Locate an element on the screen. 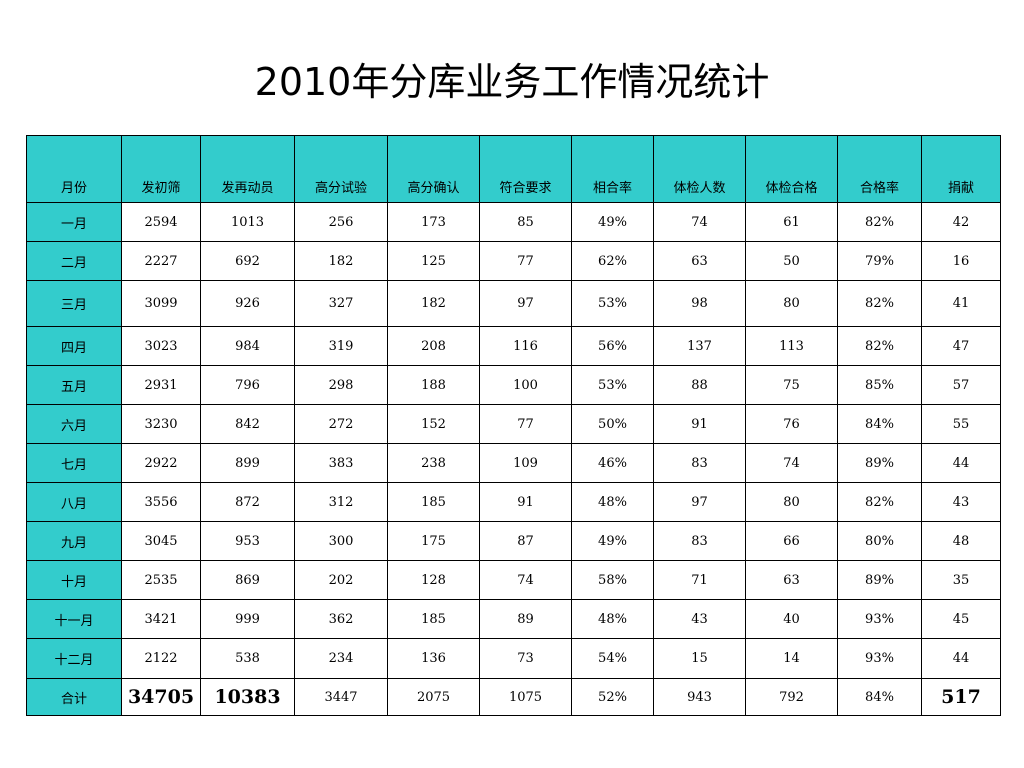 This screenshot has width=1024, height=768. table-cell: 2227 is located at coordinates (161, 261).